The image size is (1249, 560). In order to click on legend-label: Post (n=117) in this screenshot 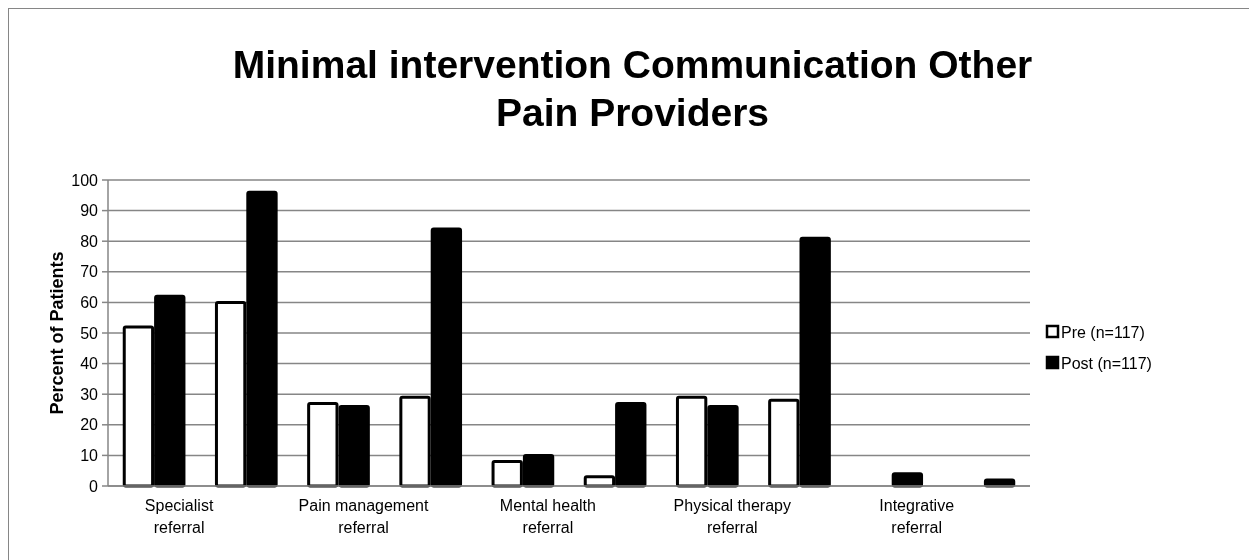, I will do `click(1106, 363)`.